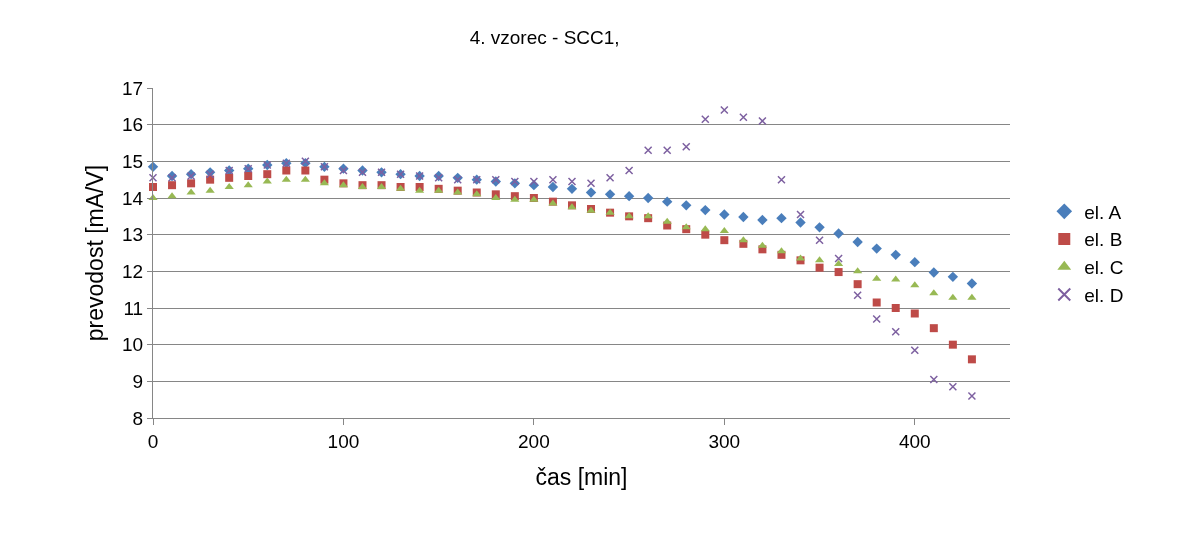 This screenshot has height=535, width=1197. Describe the element at coordinates (914, 441) in the screenshot. I see `x-tick-label: 400` at that location.